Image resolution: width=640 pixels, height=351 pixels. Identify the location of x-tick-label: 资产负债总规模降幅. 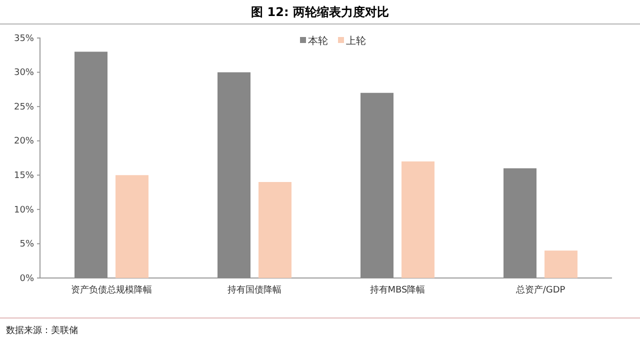
(111, 290).